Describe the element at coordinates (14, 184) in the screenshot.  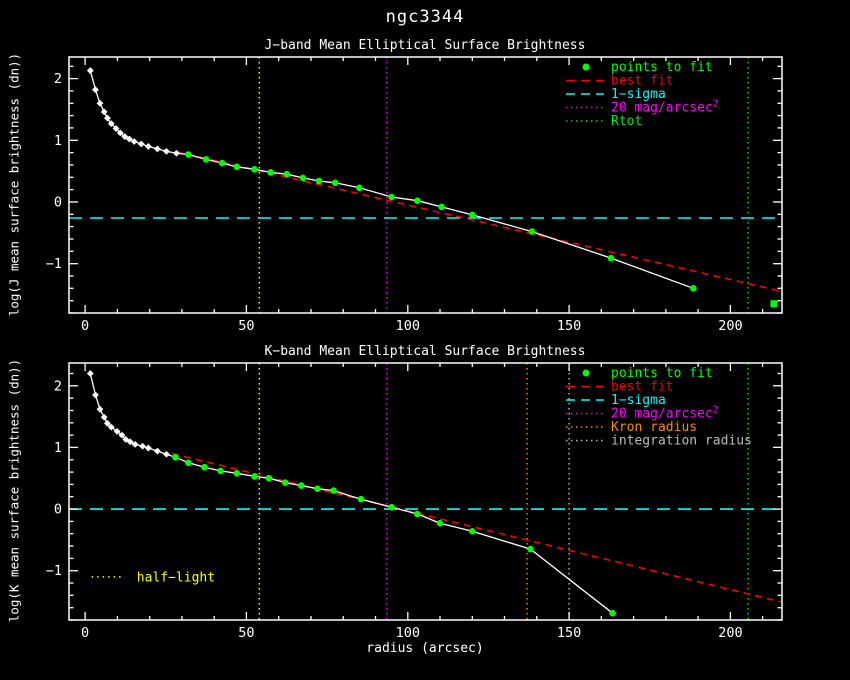
I see `j-band-y-axis-label: log(J mean surface brightness (dn))` at that location.